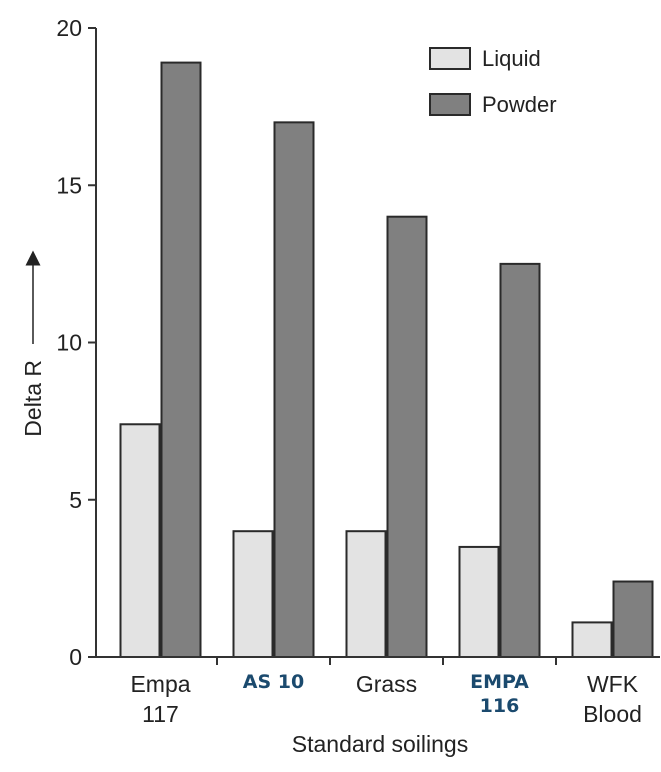  Describe the element at coordinates (33, 398) in the screenshot. I see `y-axis-title: Delta R` at that location.